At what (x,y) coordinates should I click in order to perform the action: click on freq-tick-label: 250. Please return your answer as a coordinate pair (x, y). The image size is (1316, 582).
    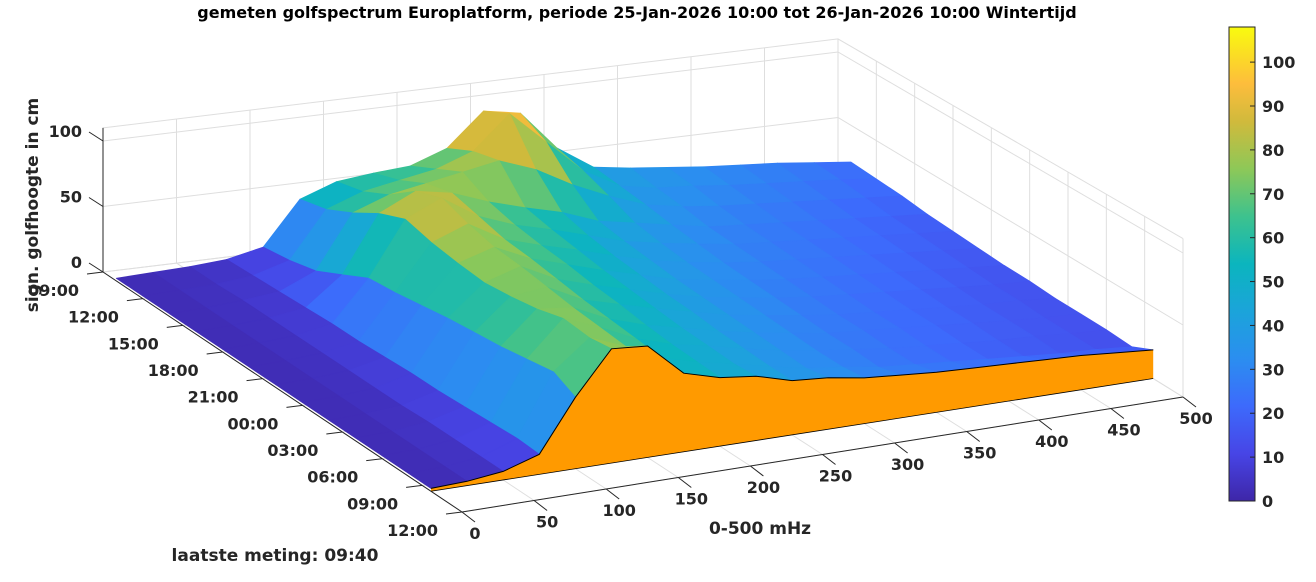
    Looking at the image, I should click on (835, 476).